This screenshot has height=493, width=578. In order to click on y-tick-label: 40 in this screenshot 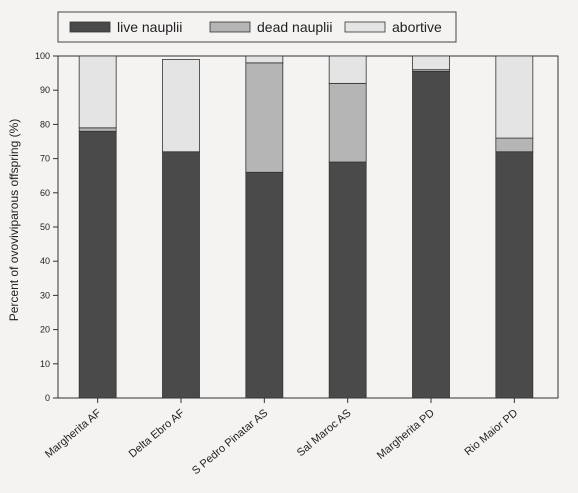, I will do `click(45, 261)`.